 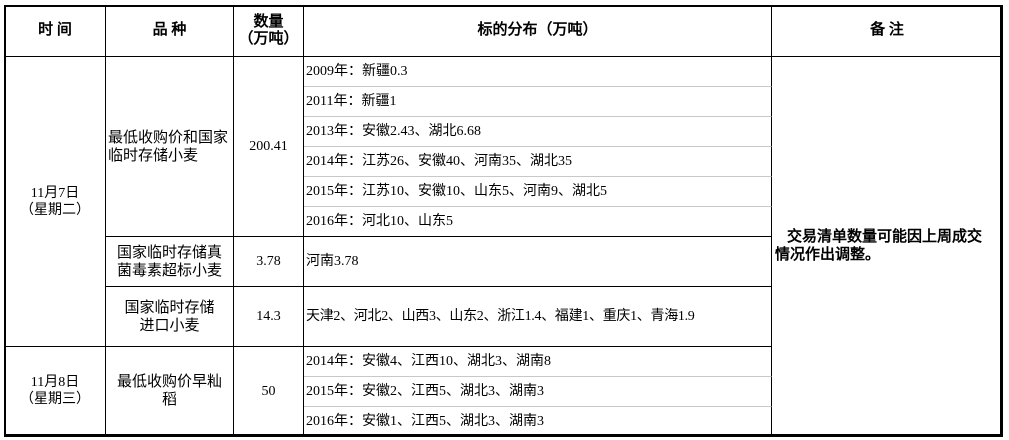 I want to click on distribution-line: 2014年：江苏26、安徽40、河南35、湖北35, so click(x=538, y=162).